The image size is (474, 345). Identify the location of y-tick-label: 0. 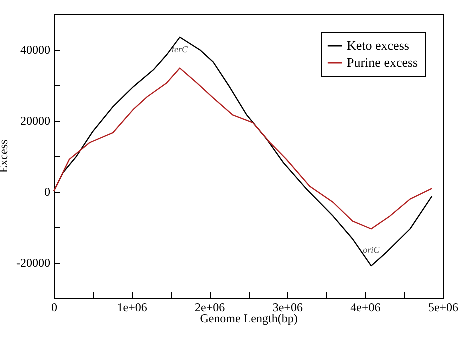
(47, 192).